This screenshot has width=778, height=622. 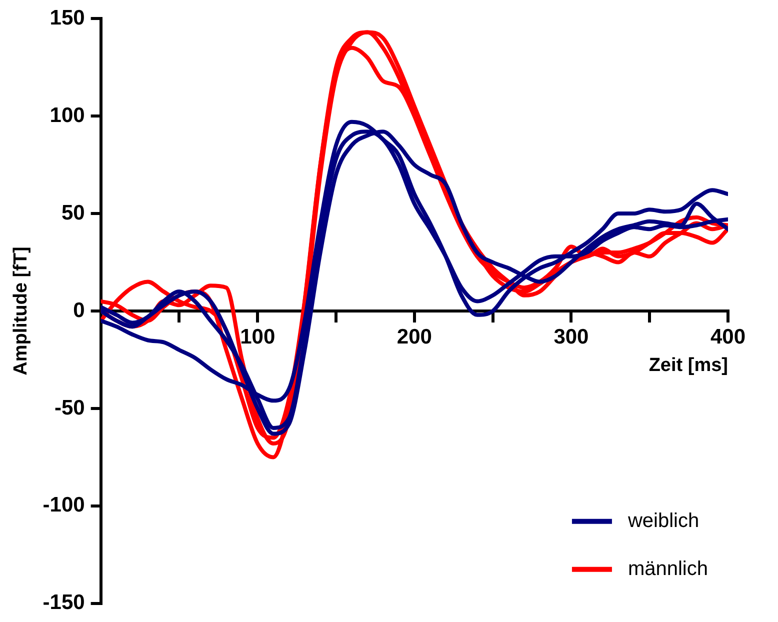 I want to click on y-tick-label: -100, so click(x=63, y=505).